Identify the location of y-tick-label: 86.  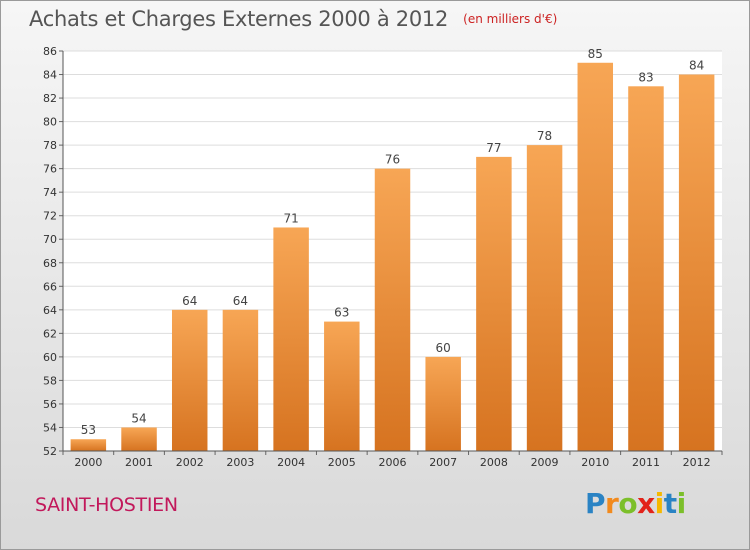
(50, 51).